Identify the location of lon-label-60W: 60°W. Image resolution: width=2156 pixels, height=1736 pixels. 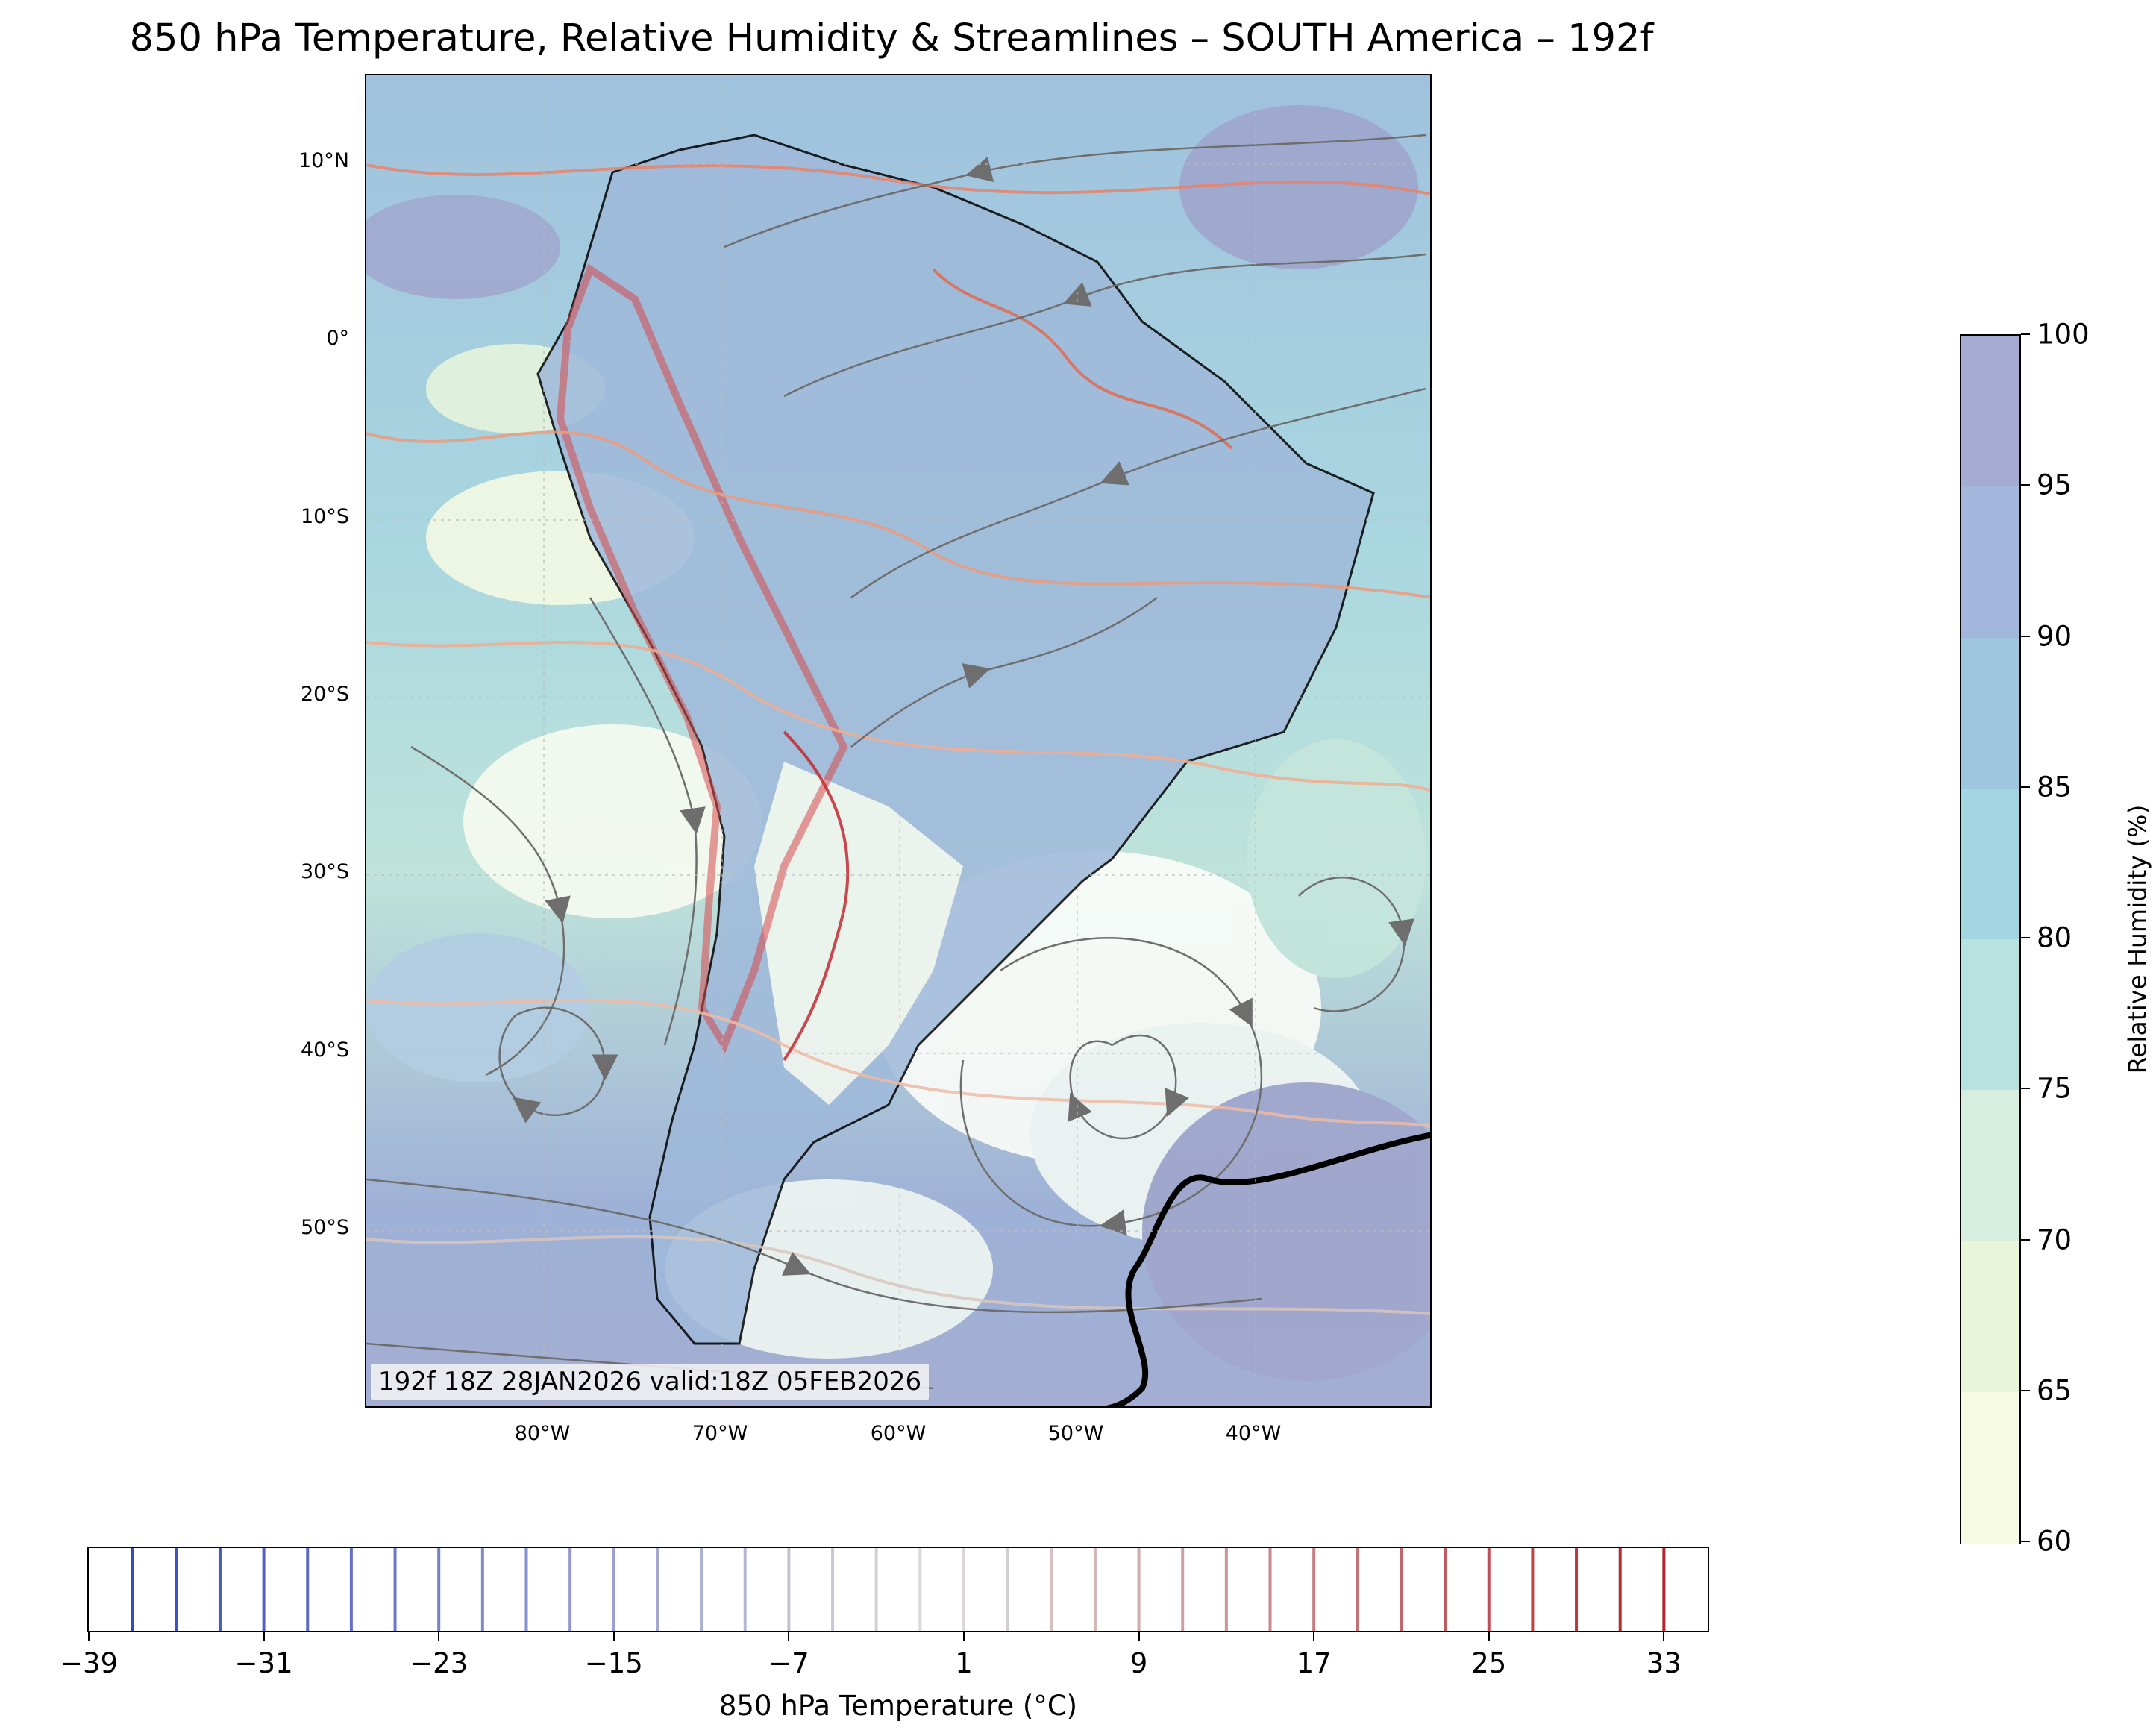
(899, 1434).